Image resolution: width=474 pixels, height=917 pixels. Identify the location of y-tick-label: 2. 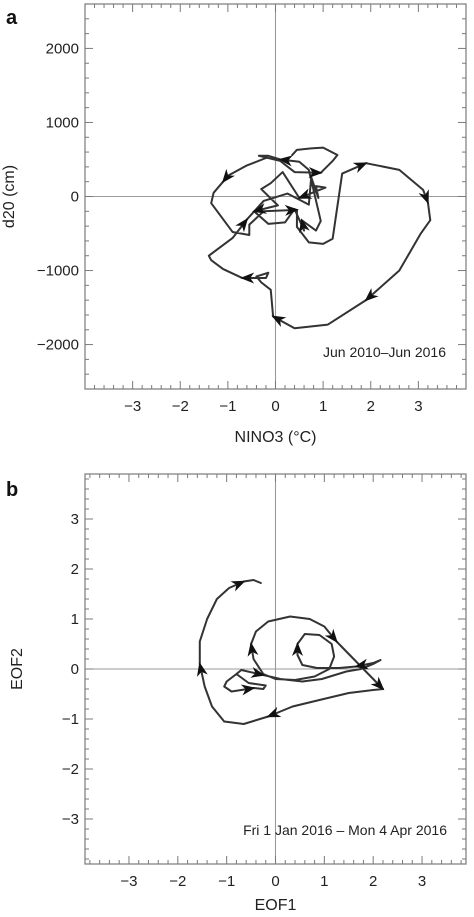
(75, 569).